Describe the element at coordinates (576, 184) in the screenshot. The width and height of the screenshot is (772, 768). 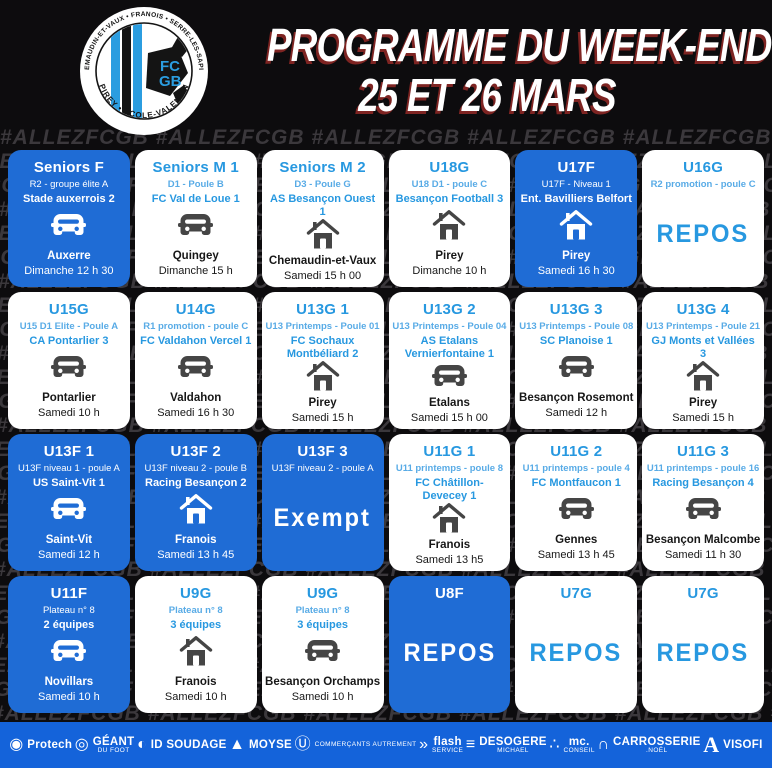
I see `competition-label: U17F - Niveau 1` at that location.